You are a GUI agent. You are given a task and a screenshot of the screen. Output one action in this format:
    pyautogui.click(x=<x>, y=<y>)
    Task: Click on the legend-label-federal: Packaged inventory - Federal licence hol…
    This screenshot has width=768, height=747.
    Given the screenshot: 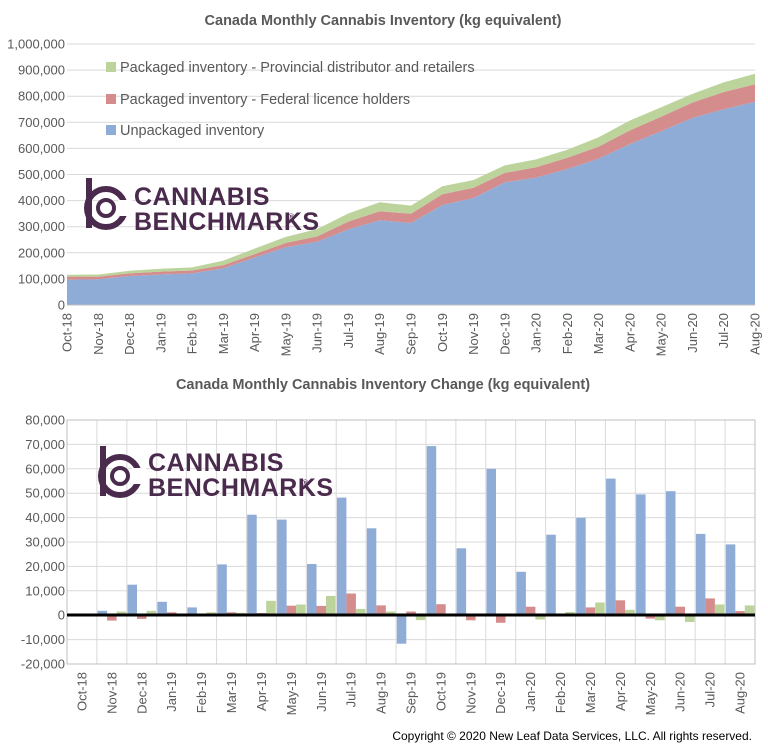 What is the action you would take?
    pyautogui.click(x=265, y=100)
    